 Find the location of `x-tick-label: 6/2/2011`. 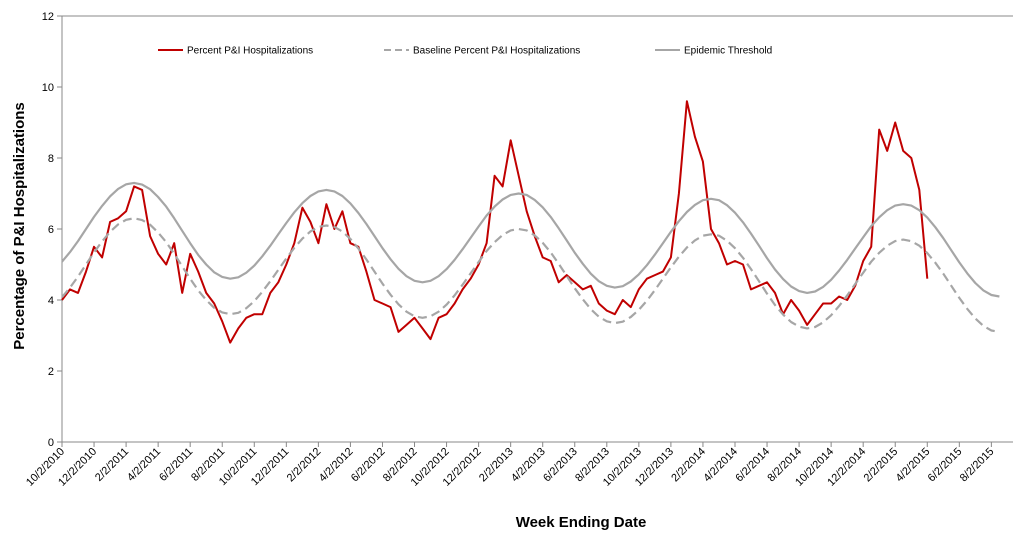

x-tick-label: 6/2/2011 is located at coordinates (176, 465).